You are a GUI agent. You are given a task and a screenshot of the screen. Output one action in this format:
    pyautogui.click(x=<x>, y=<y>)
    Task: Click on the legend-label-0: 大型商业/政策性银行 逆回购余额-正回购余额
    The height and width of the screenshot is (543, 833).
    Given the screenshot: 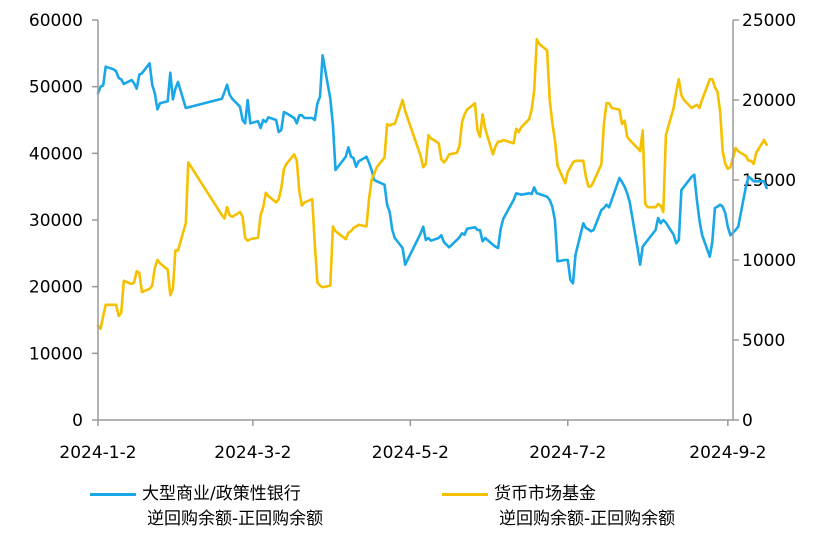 What is the action you would take?
    pyautogui.click(x=232, y=507)
    